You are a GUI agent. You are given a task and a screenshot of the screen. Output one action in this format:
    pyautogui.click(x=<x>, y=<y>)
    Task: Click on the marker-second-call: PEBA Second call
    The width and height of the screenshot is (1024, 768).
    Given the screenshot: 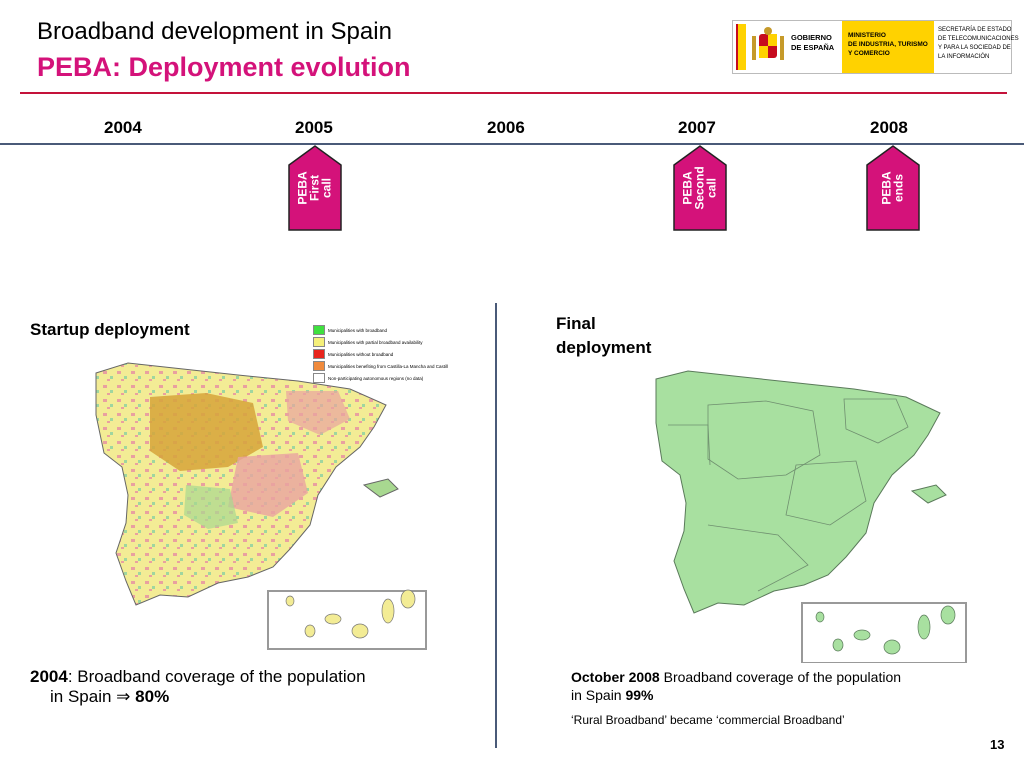 What is the action you would take?
    pyautogui.click(x=700, y=188)
    